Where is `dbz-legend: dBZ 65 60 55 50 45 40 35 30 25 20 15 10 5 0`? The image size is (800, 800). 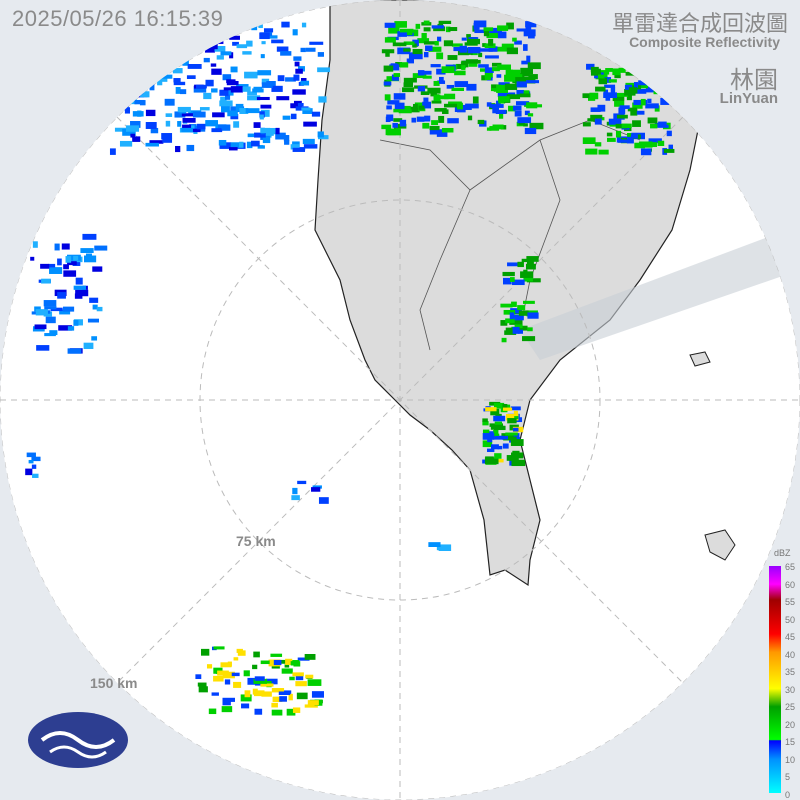 dbz-legend: dBZ 65 60 55 50 45 40 35 30 25 20 15 10 5 0 is located at coordinates (783, 673).